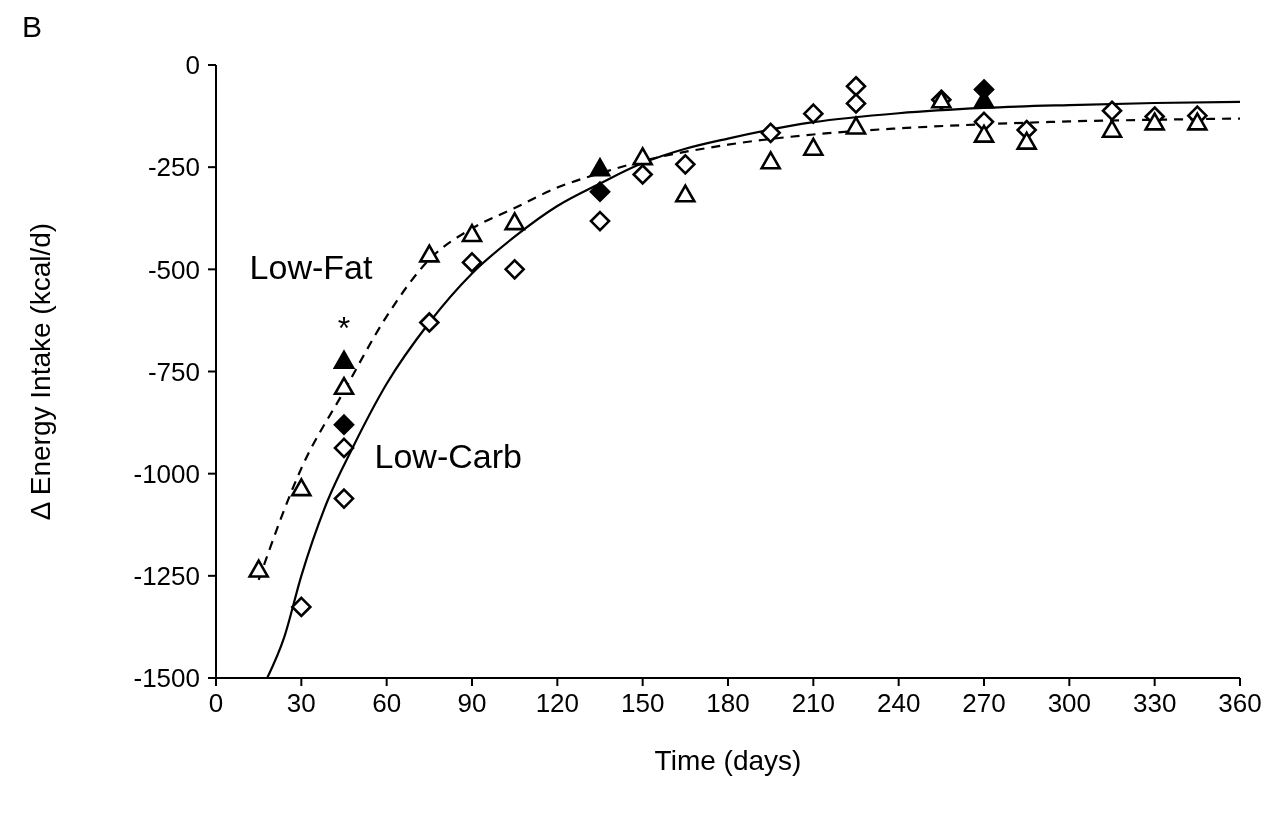 The width and height of the screenshot is (1273, 817). What do you see at coordinates (173, 269) in the screenshot?
I see `y-tick-label: -500` at bounding box center [173, 269].